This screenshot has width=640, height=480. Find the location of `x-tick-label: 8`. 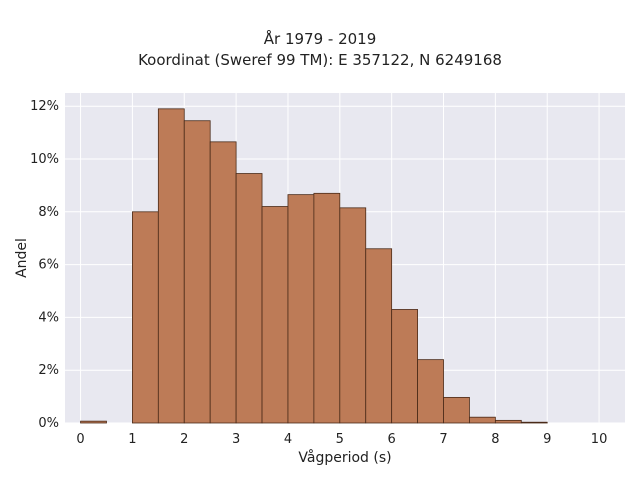

x-tick-label: 8 is located at coordinates (495, 439).